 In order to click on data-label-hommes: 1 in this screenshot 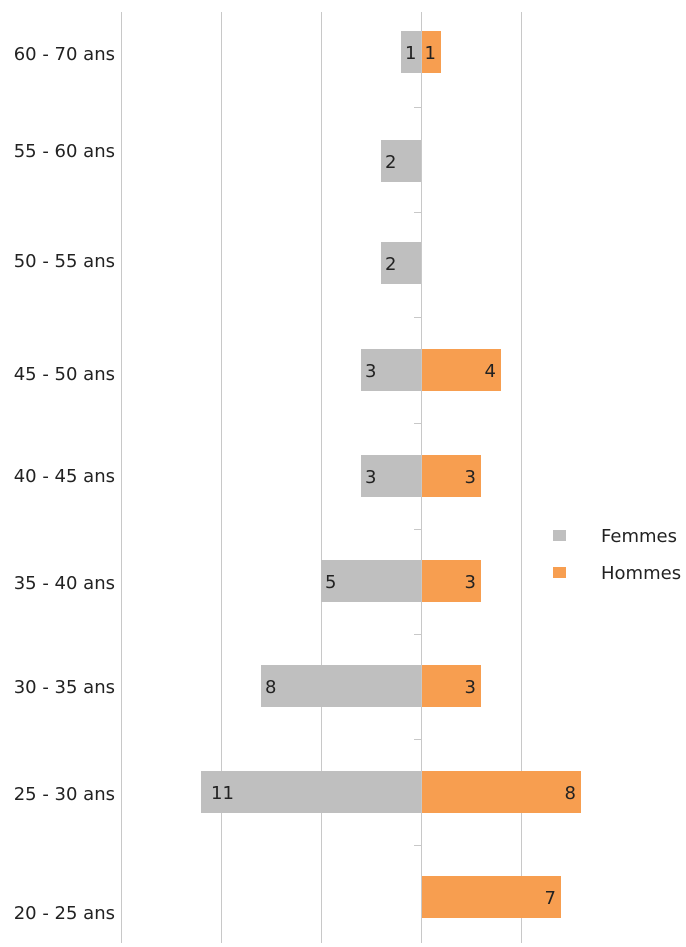, I will do `click(430, 53)`.